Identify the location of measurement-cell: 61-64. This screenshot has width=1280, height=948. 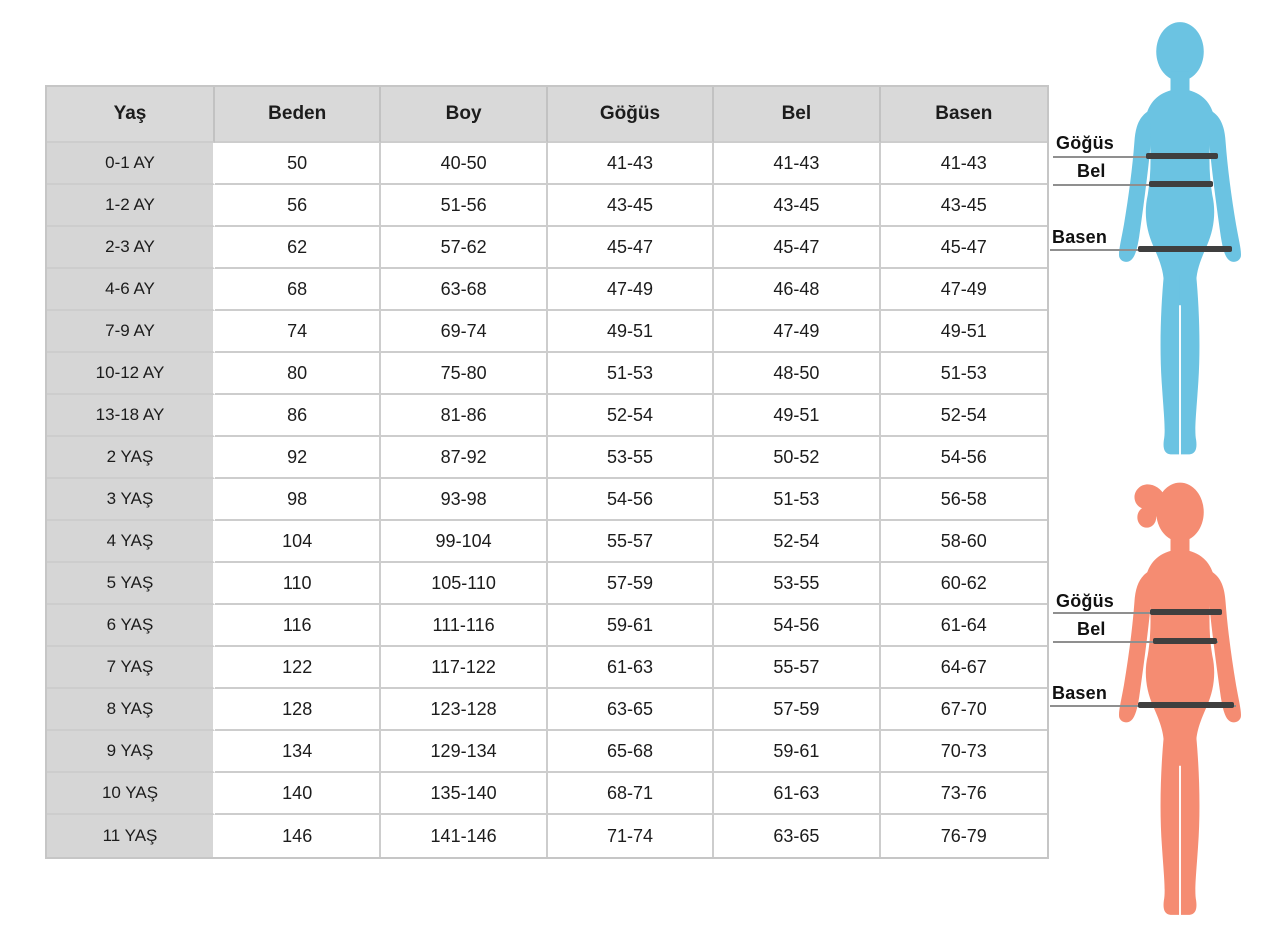
(963, 626).